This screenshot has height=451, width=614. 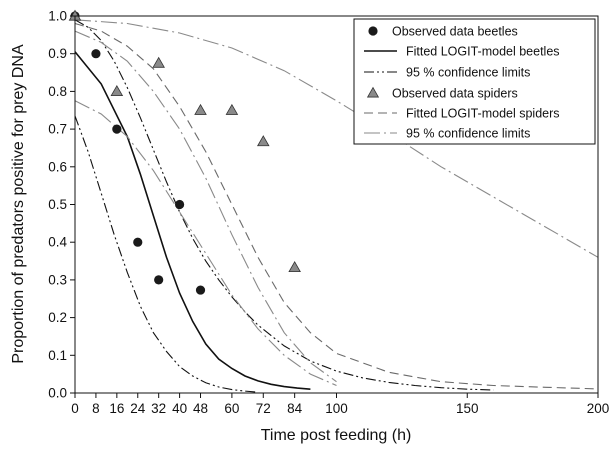 What do you see at coordinates (336, 408) in the screenshot?
I see `x-tick-label: 100` at bounding box center [336, 408].